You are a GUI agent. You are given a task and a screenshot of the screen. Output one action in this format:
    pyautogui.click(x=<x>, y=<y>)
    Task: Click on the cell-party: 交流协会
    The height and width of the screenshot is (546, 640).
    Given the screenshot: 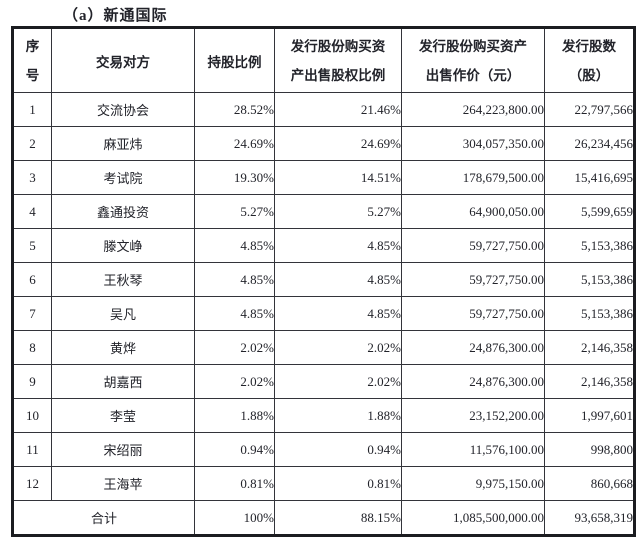 What is the action you would take?
    pyautogui.click(x=123, y=109)
    